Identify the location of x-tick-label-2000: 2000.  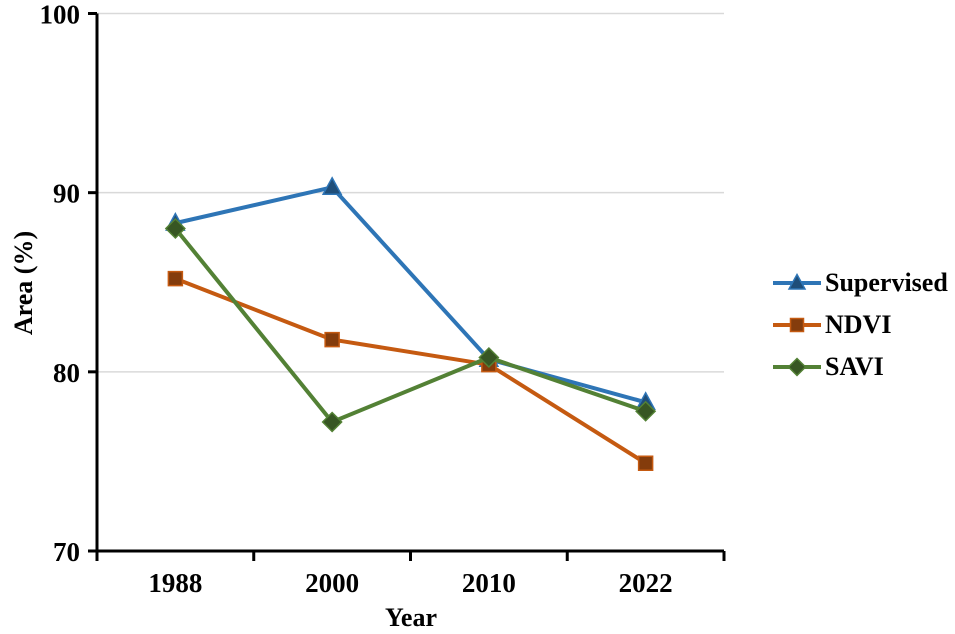
(332, 583).